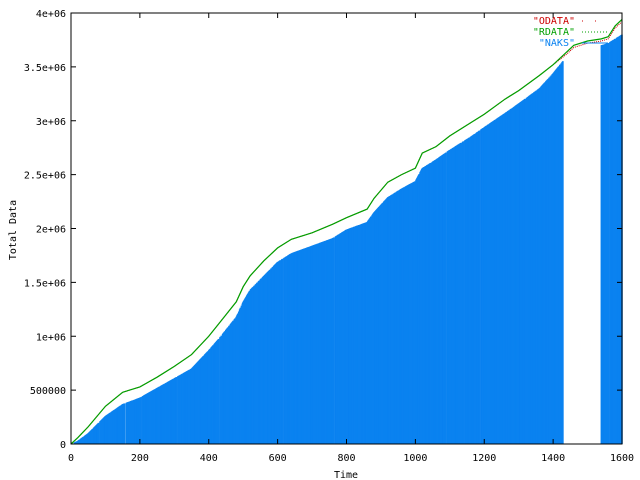 The height and width of the screenshot is (480, 640). Describe the element at coordinates (278, 458) in the screenshot. I see `x-tick-label: 600` at that location.